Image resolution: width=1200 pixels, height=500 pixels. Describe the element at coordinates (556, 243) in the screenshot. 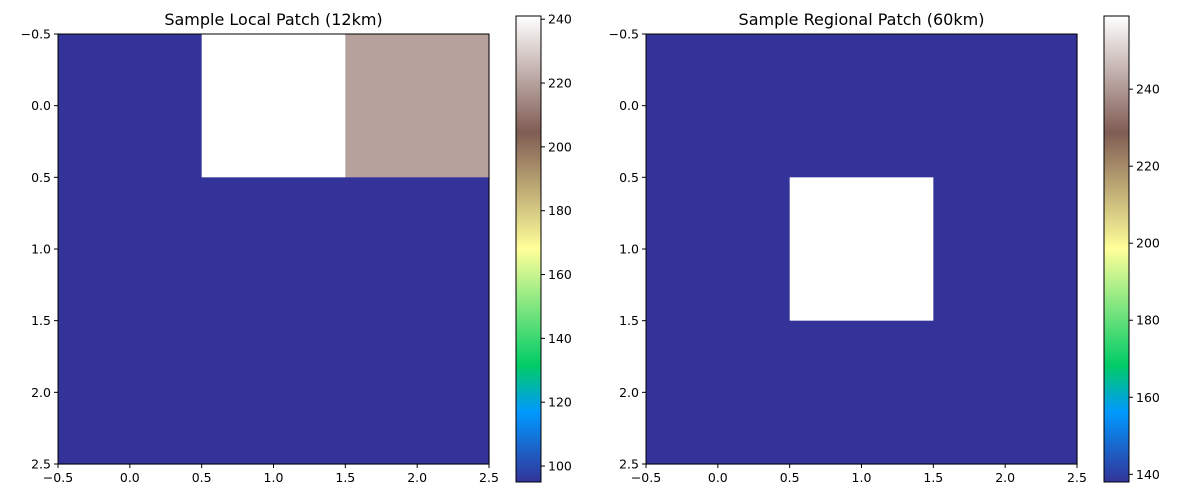

I see `colorbar-ticks-local: 100 120 140 160 180 200 220 240` at that location.